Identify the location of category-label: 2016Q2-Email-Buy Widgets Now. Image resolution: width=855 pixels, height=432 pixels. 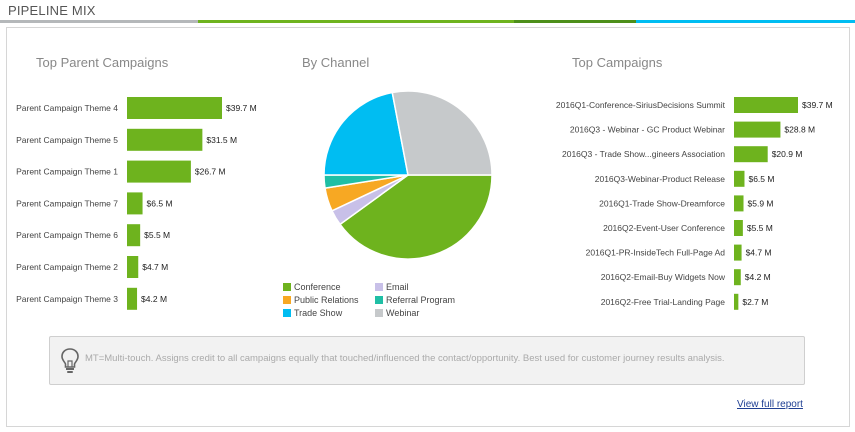
(663, 277).